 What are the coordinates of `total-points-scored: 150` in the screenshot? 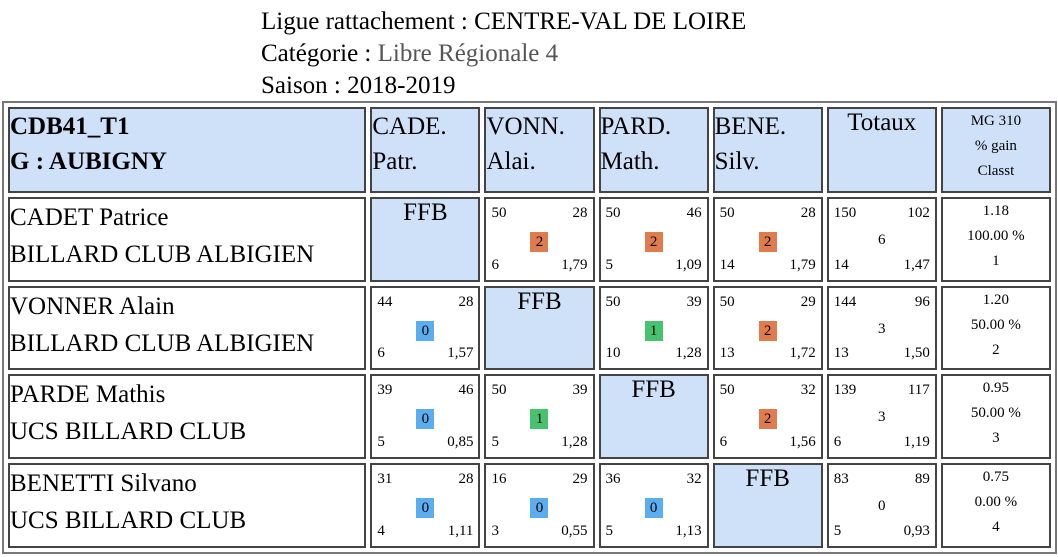 It's located at (845, 212).